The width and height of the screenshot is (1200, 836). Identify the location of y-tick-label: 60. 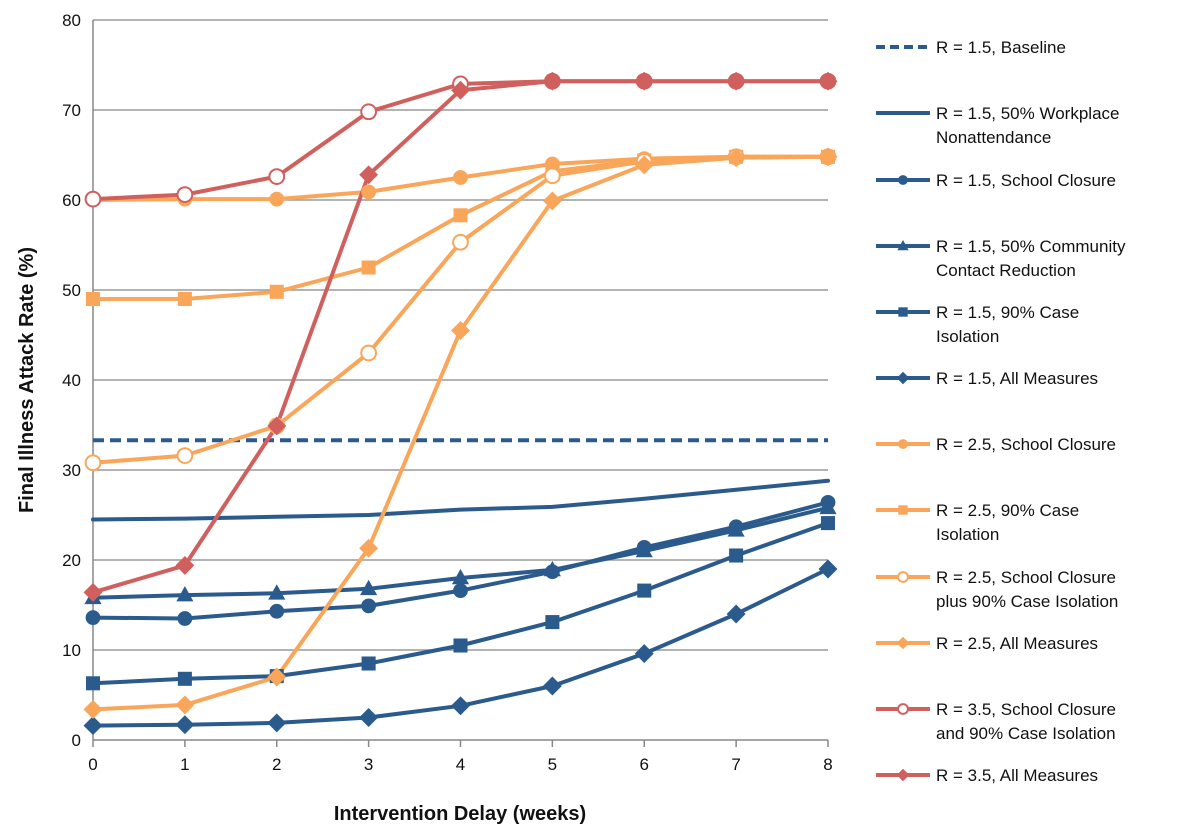
(71, 200).